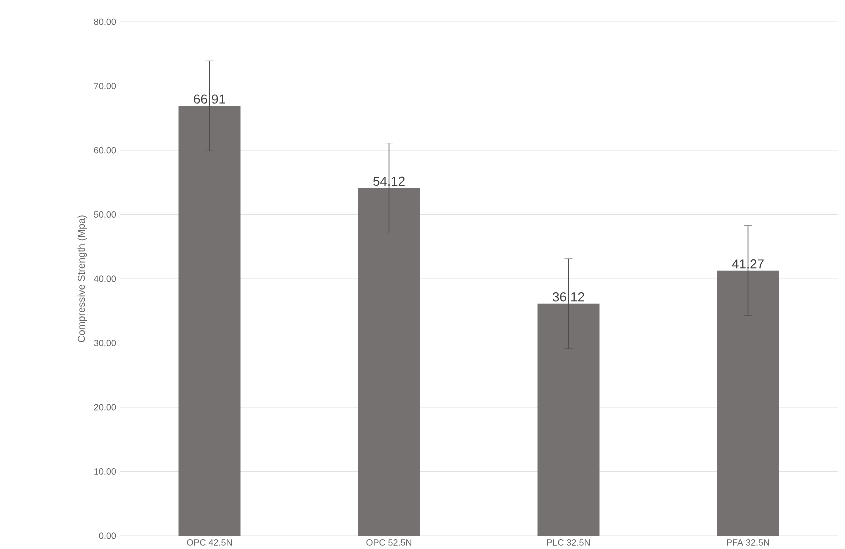 This screenshot has width=845, height=549. I want to click on y-tick-label: 0.00, so click(107, 536).